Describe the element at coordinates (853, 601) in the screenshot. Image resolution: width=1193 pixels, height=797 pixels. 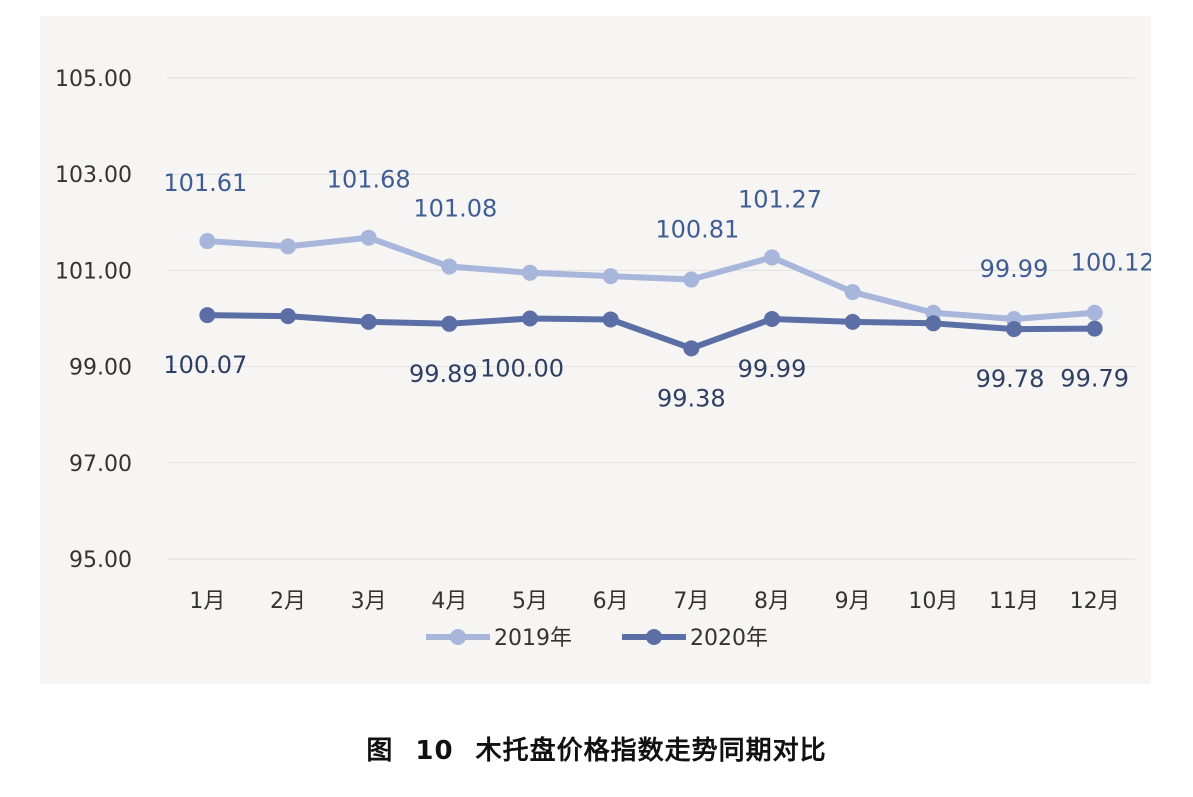
I see `x-tick-label: 9月` at that location.